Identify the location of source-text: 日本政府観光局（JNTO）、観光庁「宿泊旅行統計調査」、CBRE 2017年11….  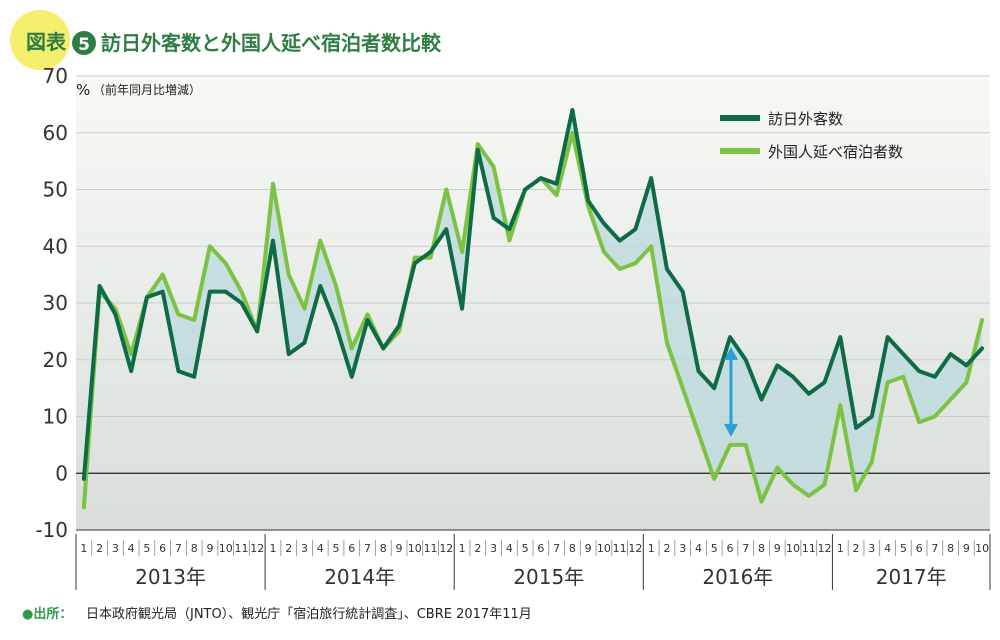
(309, 614).